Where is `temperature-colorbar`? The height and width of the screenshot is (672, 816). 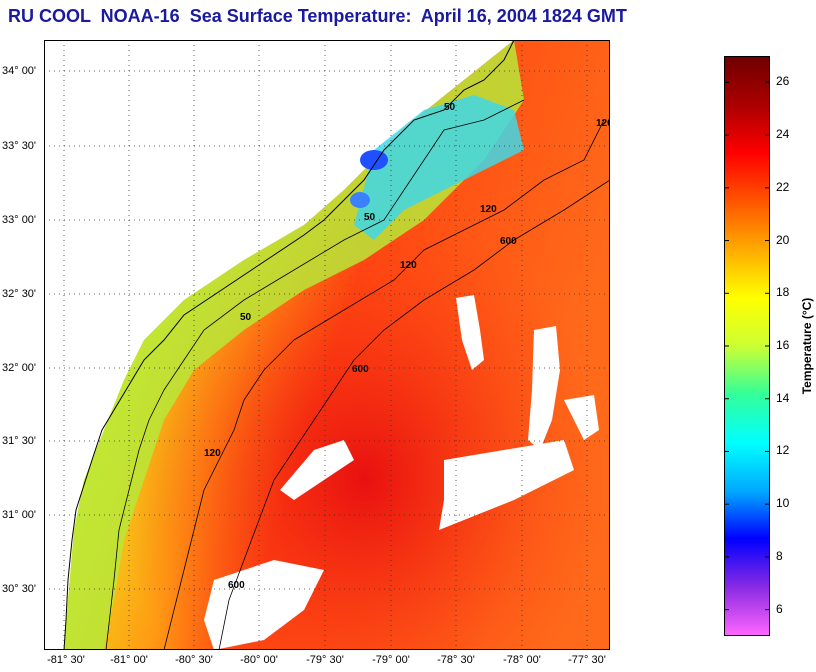
temperature-colorbar is located at coordinates (747, 346).